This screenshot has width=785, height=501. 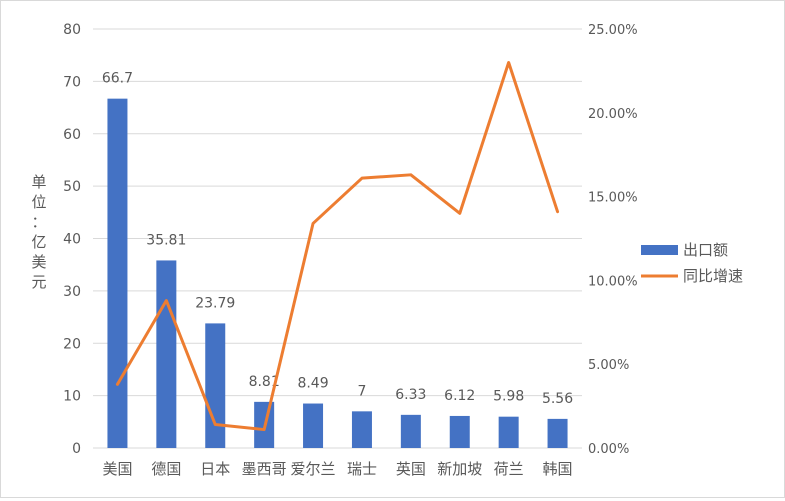 What do you see at coordinates (166, 469) in the screenshot?
I see `x-tick-label: 德国` at bounding box center [166, 469].